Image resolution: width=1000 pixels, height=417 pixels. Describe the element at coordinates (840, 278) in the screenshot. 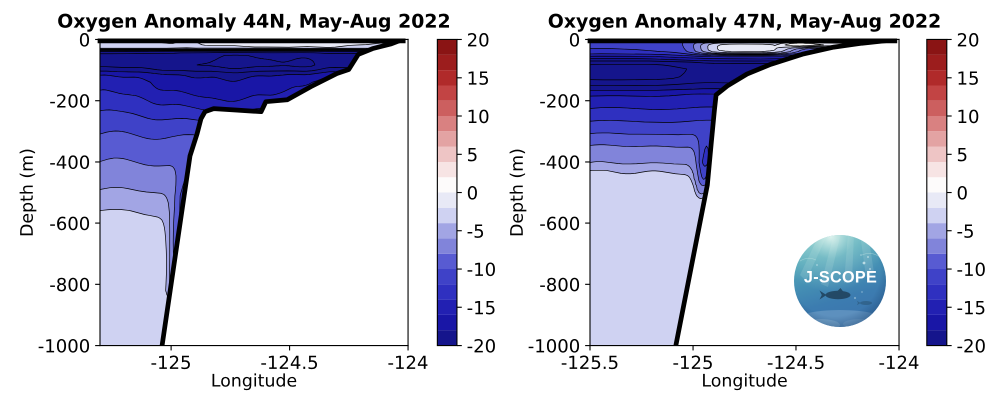

I see `svg-text: J-SCOPE` at that location.